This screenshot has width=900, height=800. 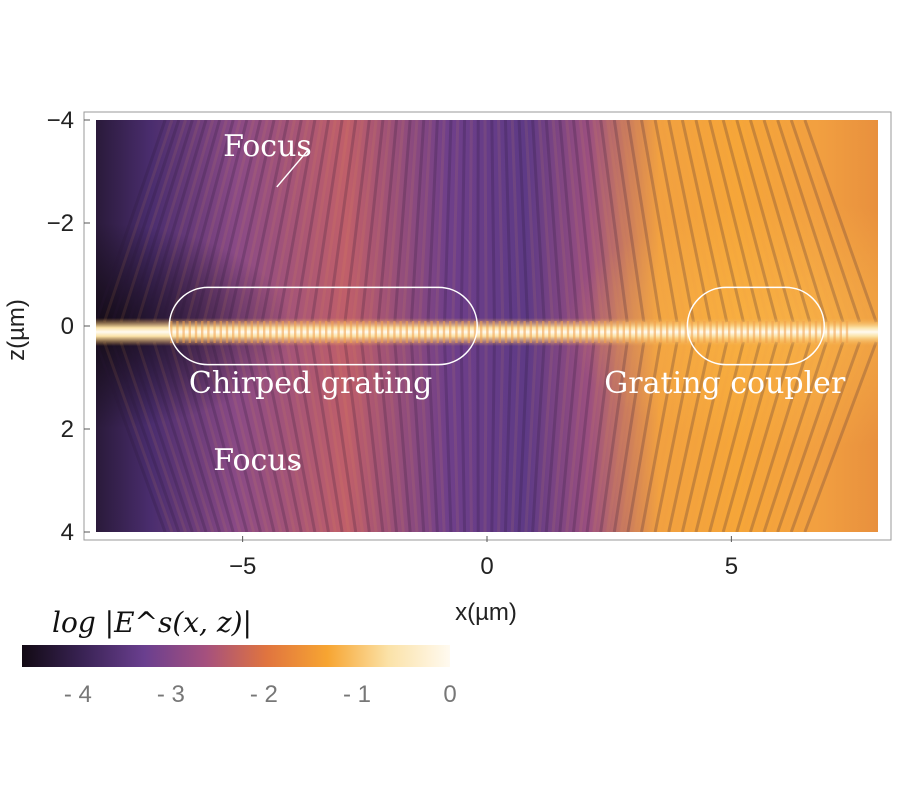 What do you see at coordinates (236, 656) in the screenshot?
I see `colorbar` at bounding box center [236, 656].